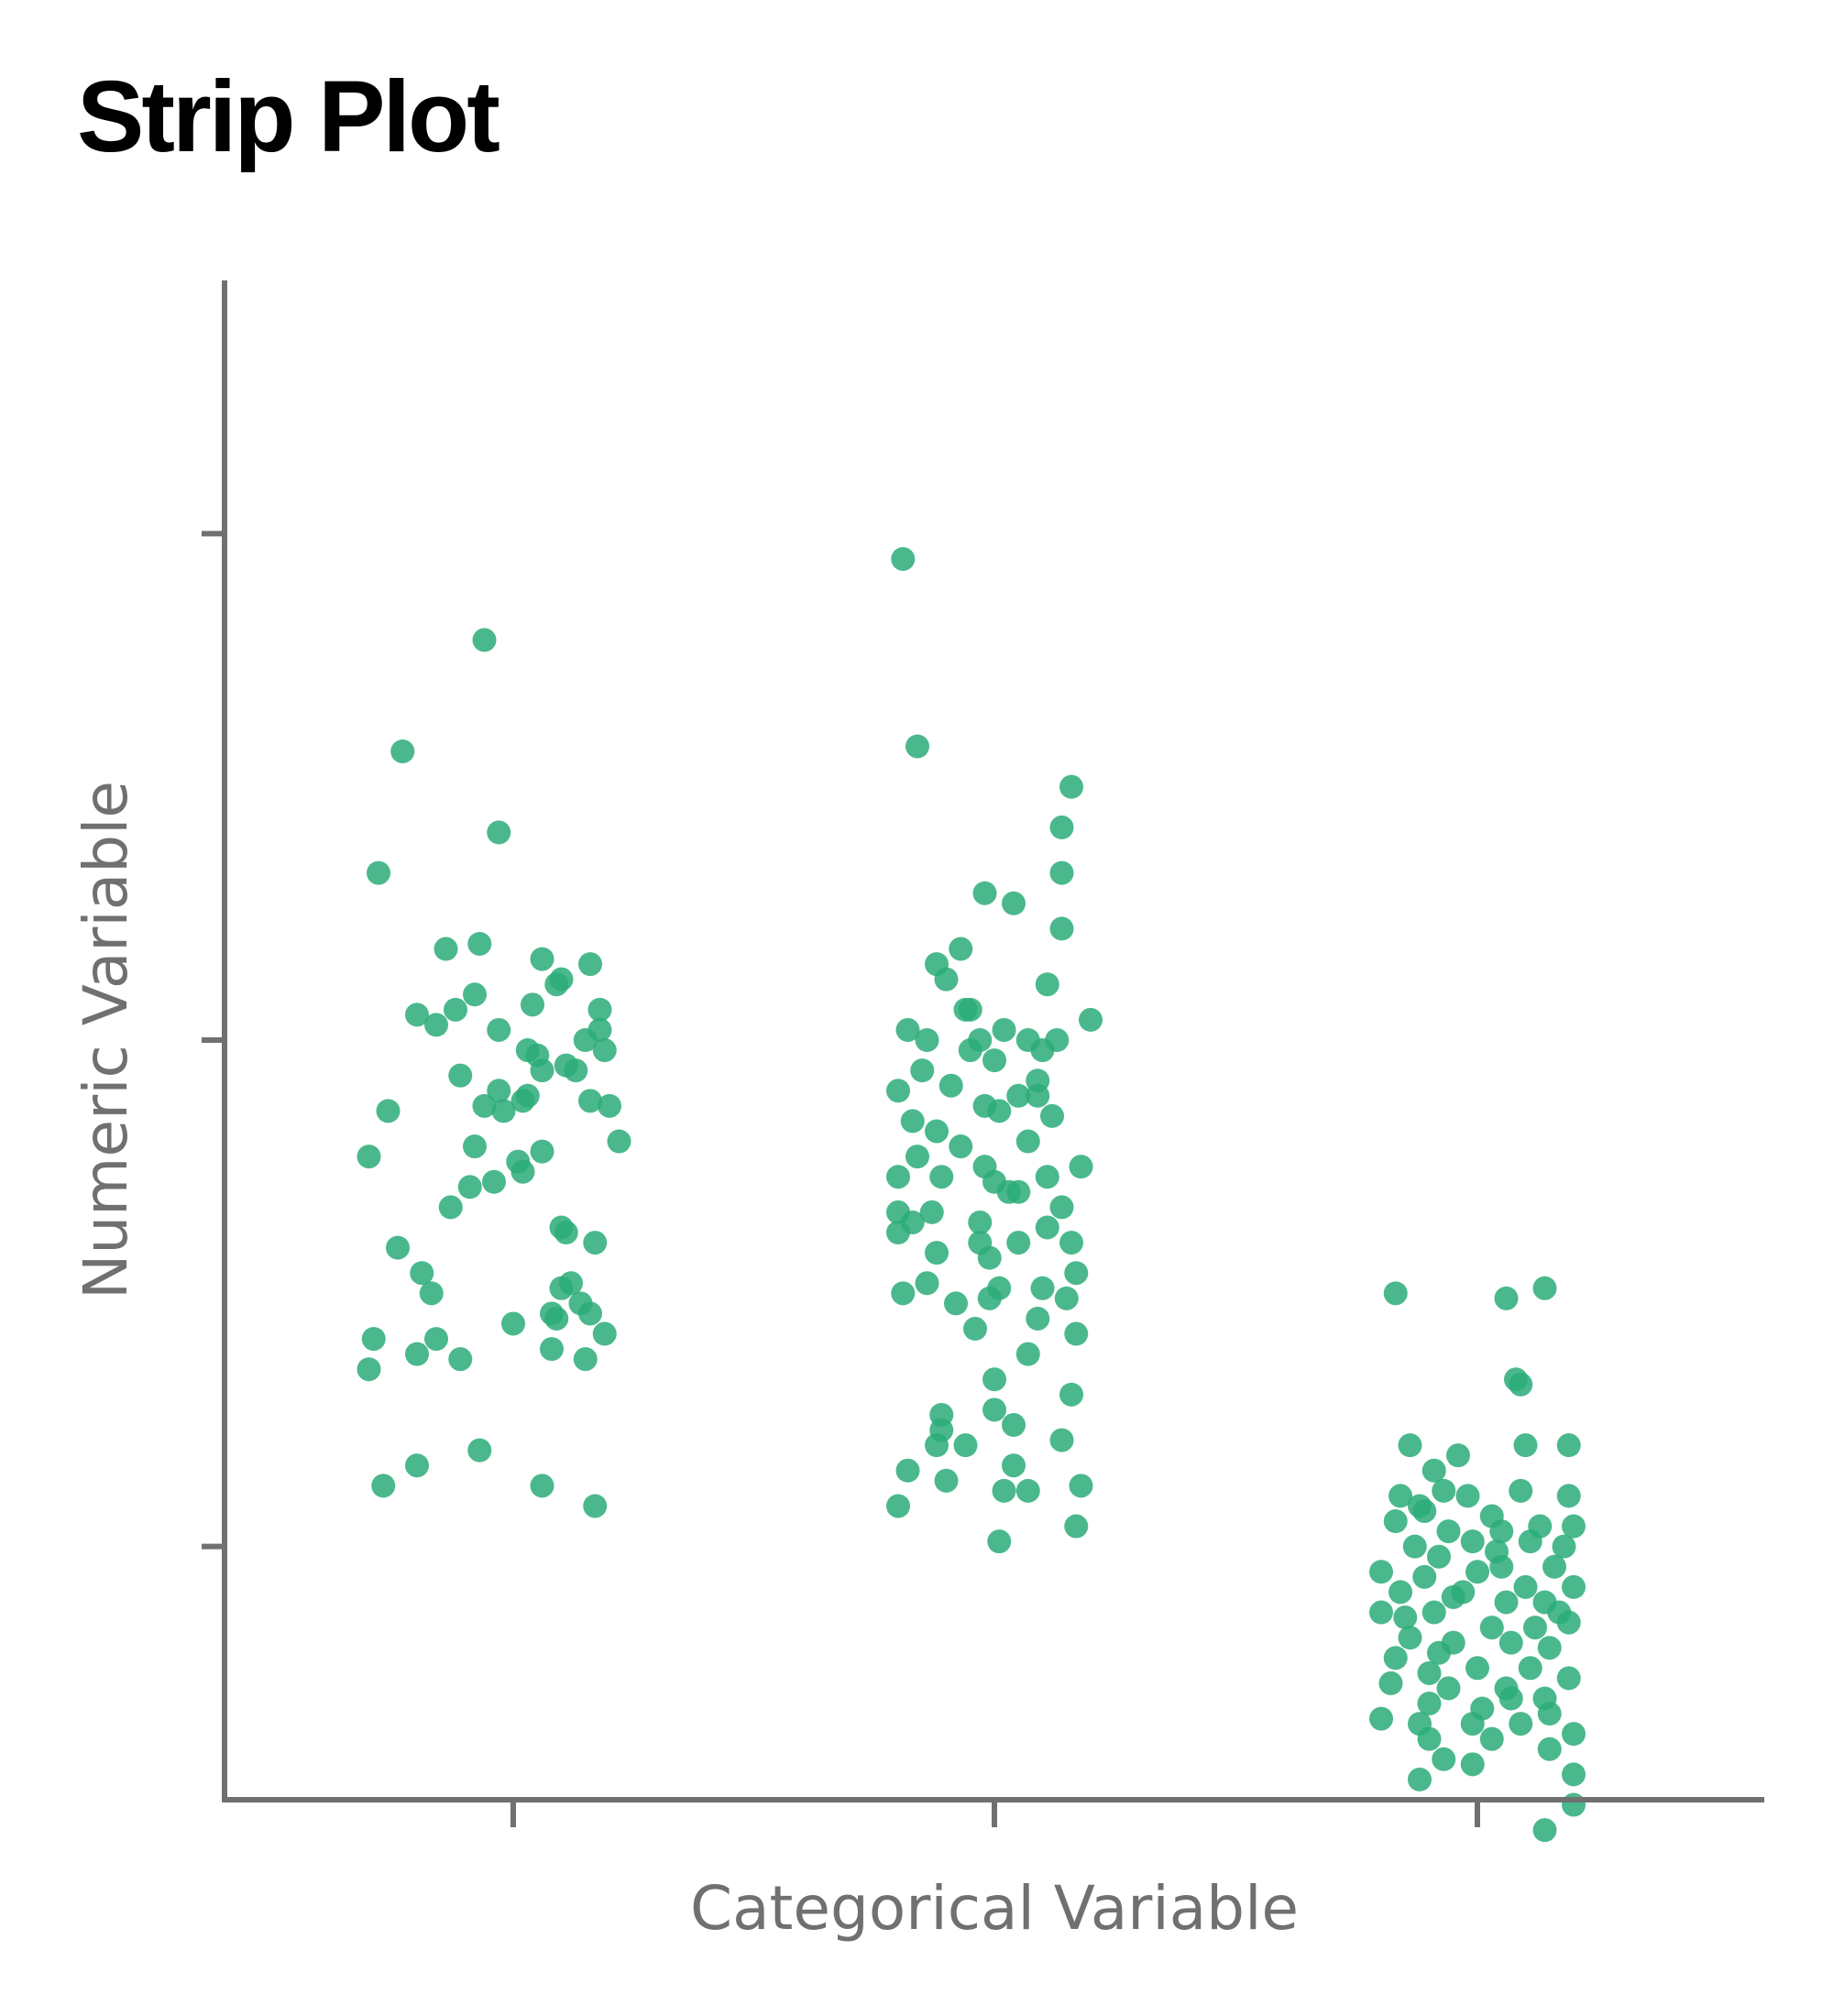 The height and width of the screenshot is (2016, 1833). I want to click on x-ticks, so click(995, 1813).